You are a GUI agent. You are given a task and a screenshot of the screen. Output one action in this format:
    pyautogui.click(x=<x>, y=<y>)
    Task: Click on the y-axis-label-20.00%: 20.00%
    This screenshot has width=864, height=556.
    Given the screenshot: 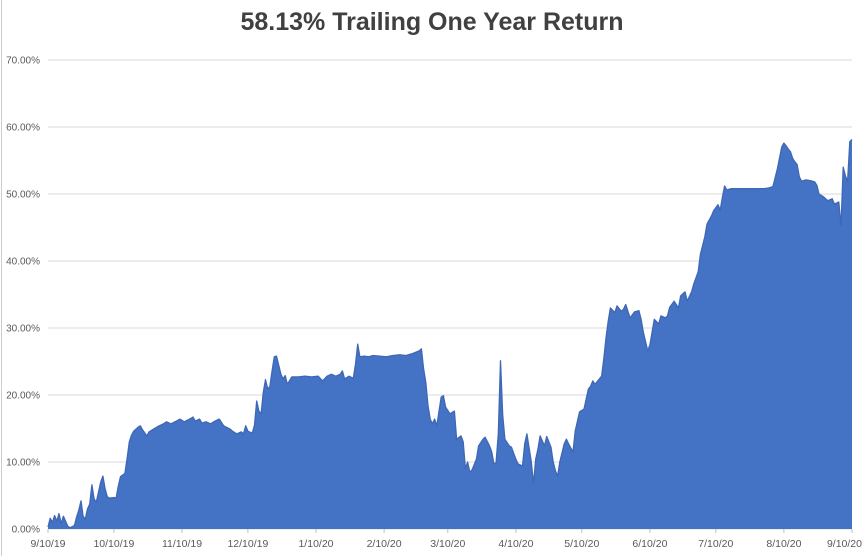 What is the action you would take?
    pyautogui.click(x=23, y=396)
    